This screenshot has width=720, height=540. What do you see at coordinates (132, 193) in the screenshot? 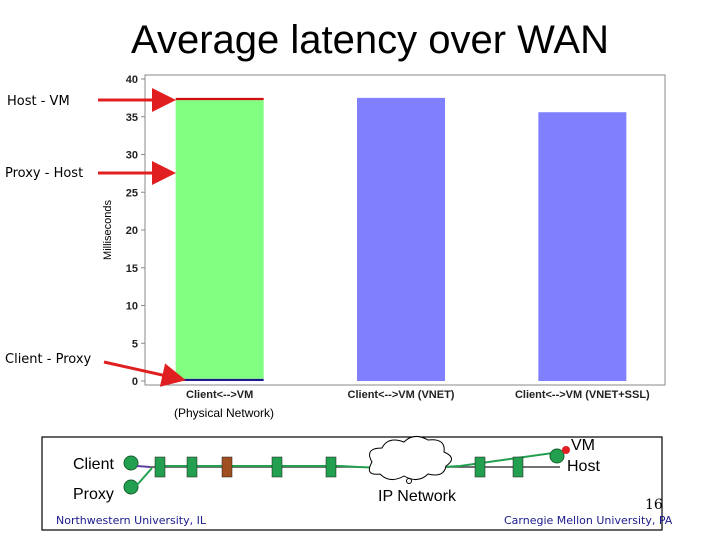
I see `y-tick-label: 25` at bounding box center [132, 193].